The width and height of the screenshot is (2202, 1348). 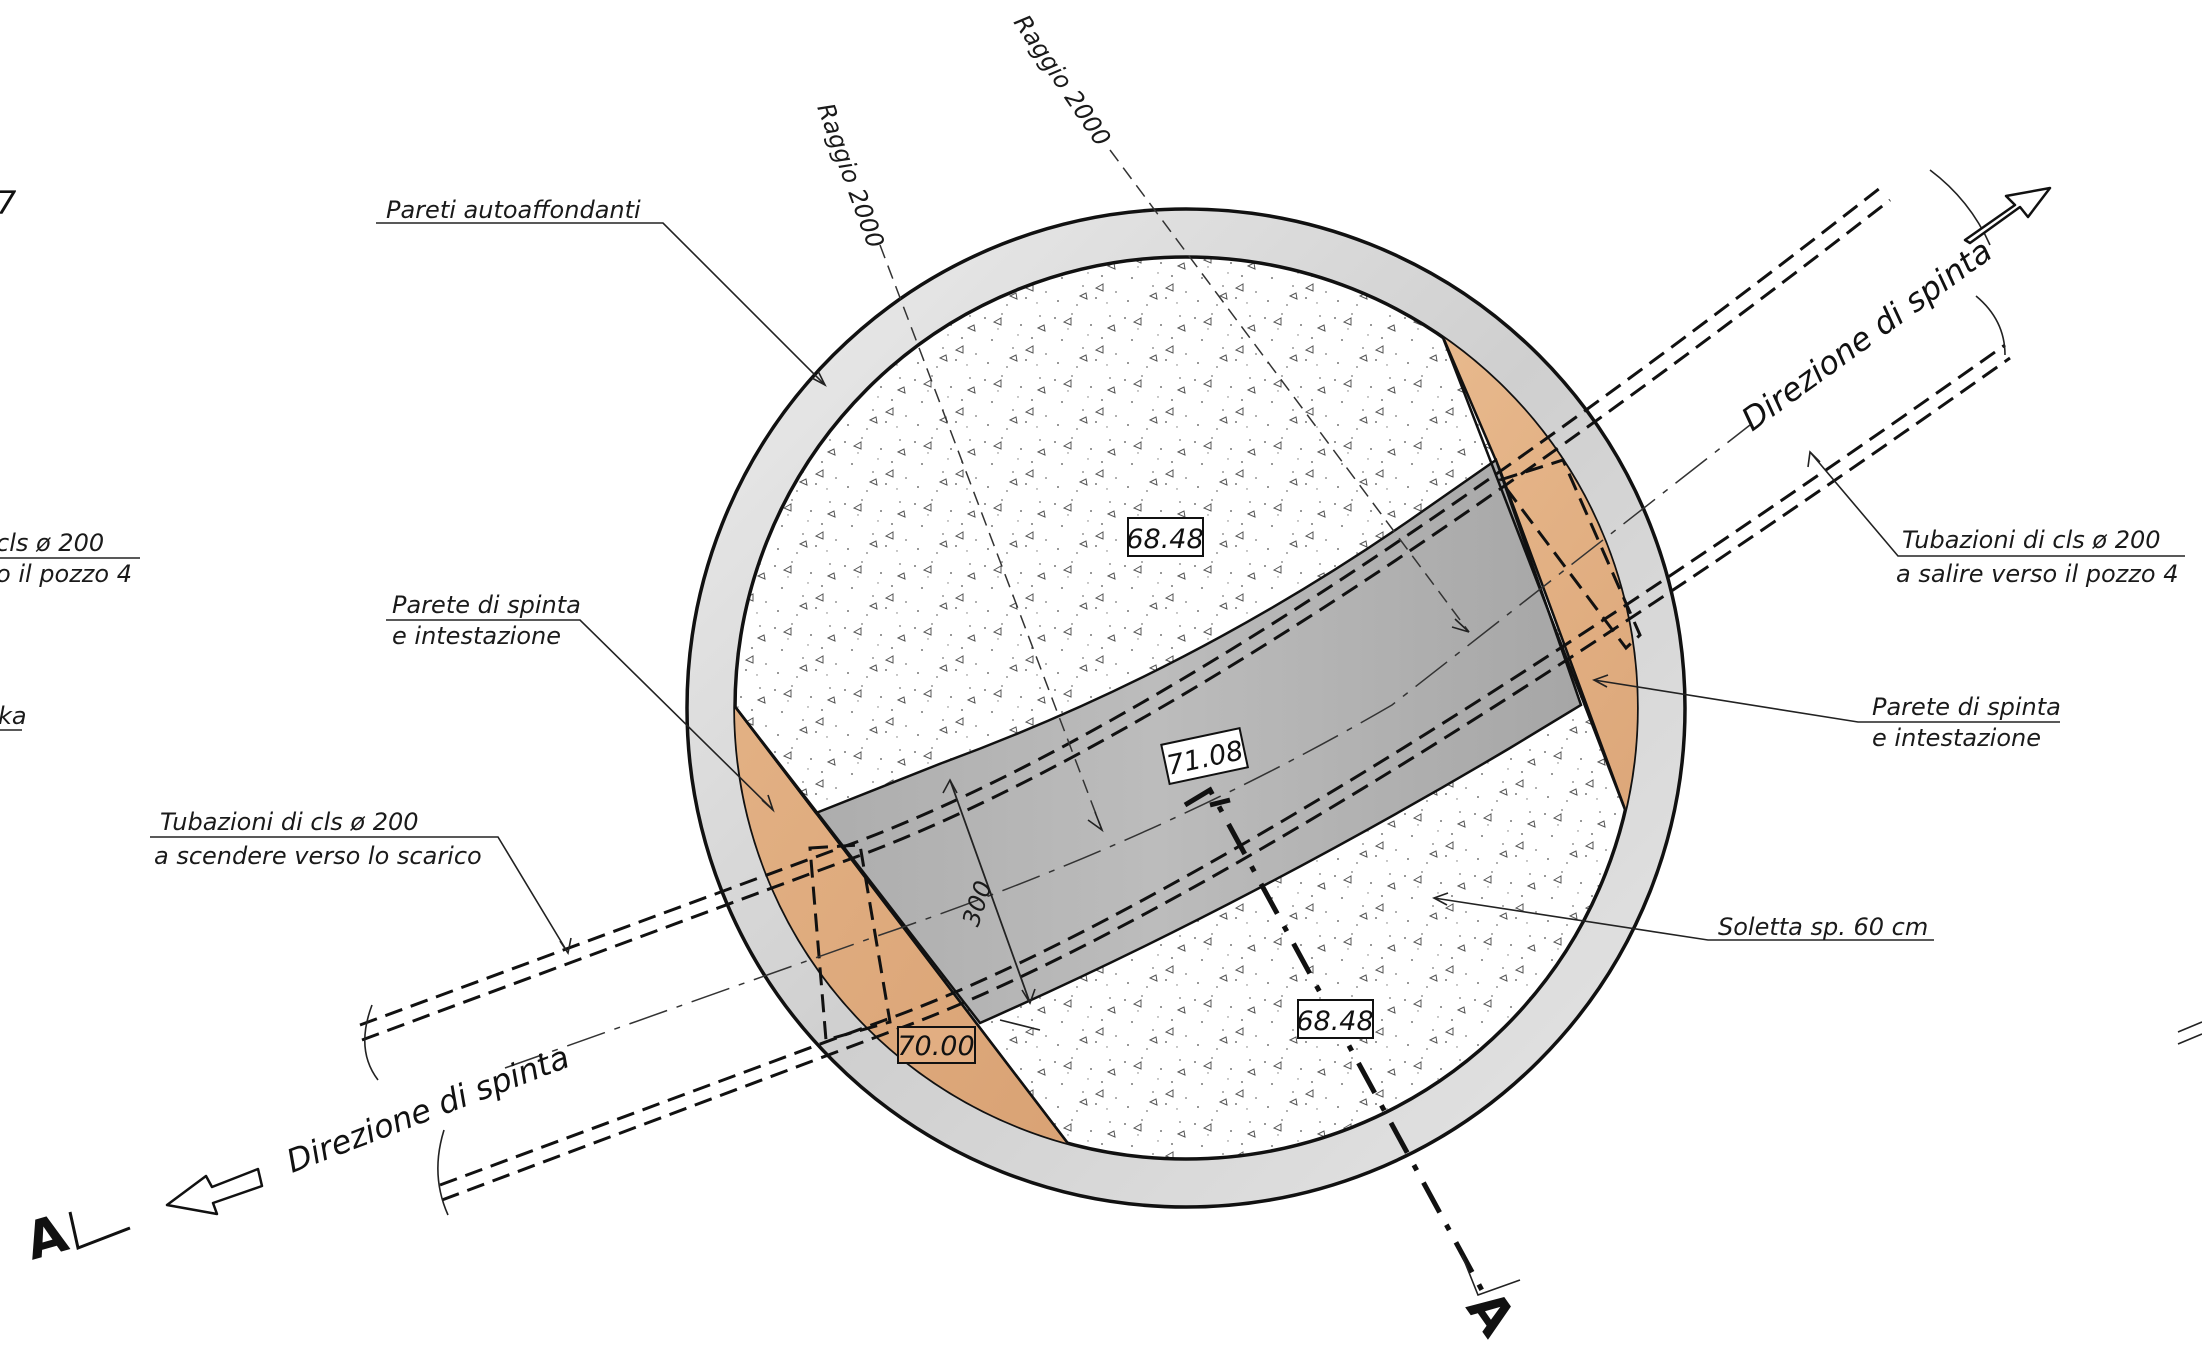 I want to click on svg-text: ka, so click(x=13, y=716).